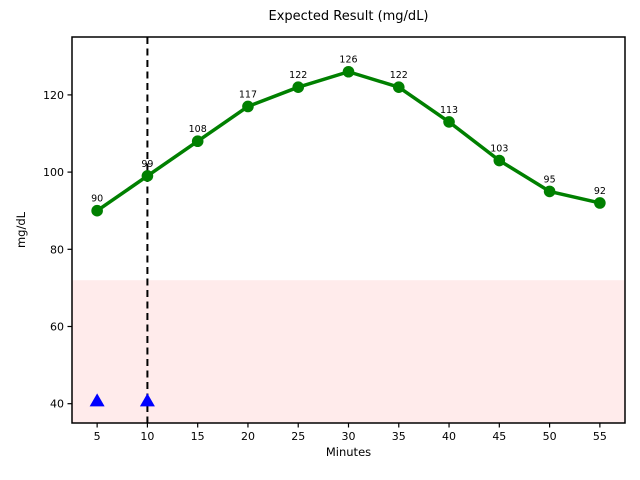  I want to click on x-tick-label: 35, so click(399, 436).